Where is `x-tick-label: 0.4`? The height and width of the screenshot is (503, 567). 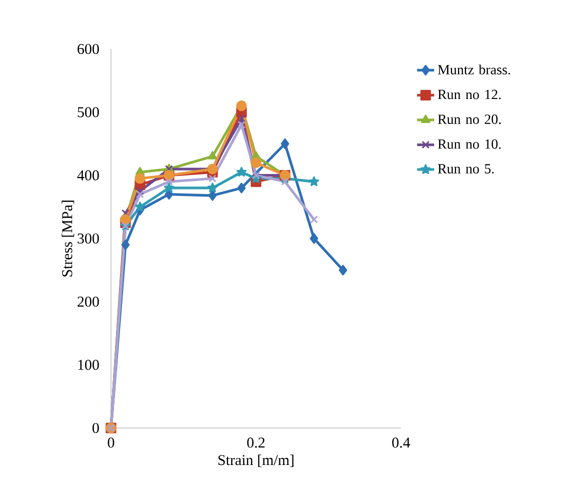 x-tick-label: 0.4 is located at coordinates (401, 443).